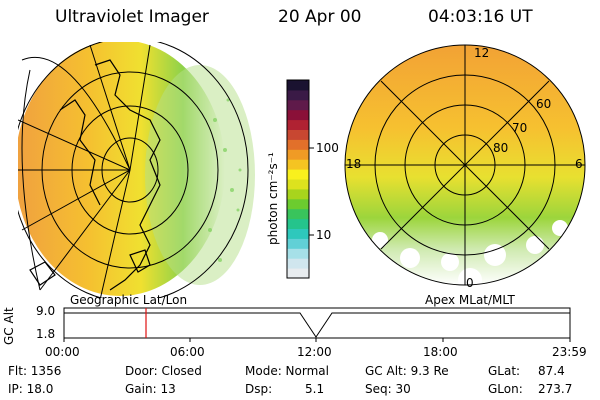 The image size is (600, 400). I want to click on colorbar-label: photon cm⁻²s⁻¹, so click(273, 198).